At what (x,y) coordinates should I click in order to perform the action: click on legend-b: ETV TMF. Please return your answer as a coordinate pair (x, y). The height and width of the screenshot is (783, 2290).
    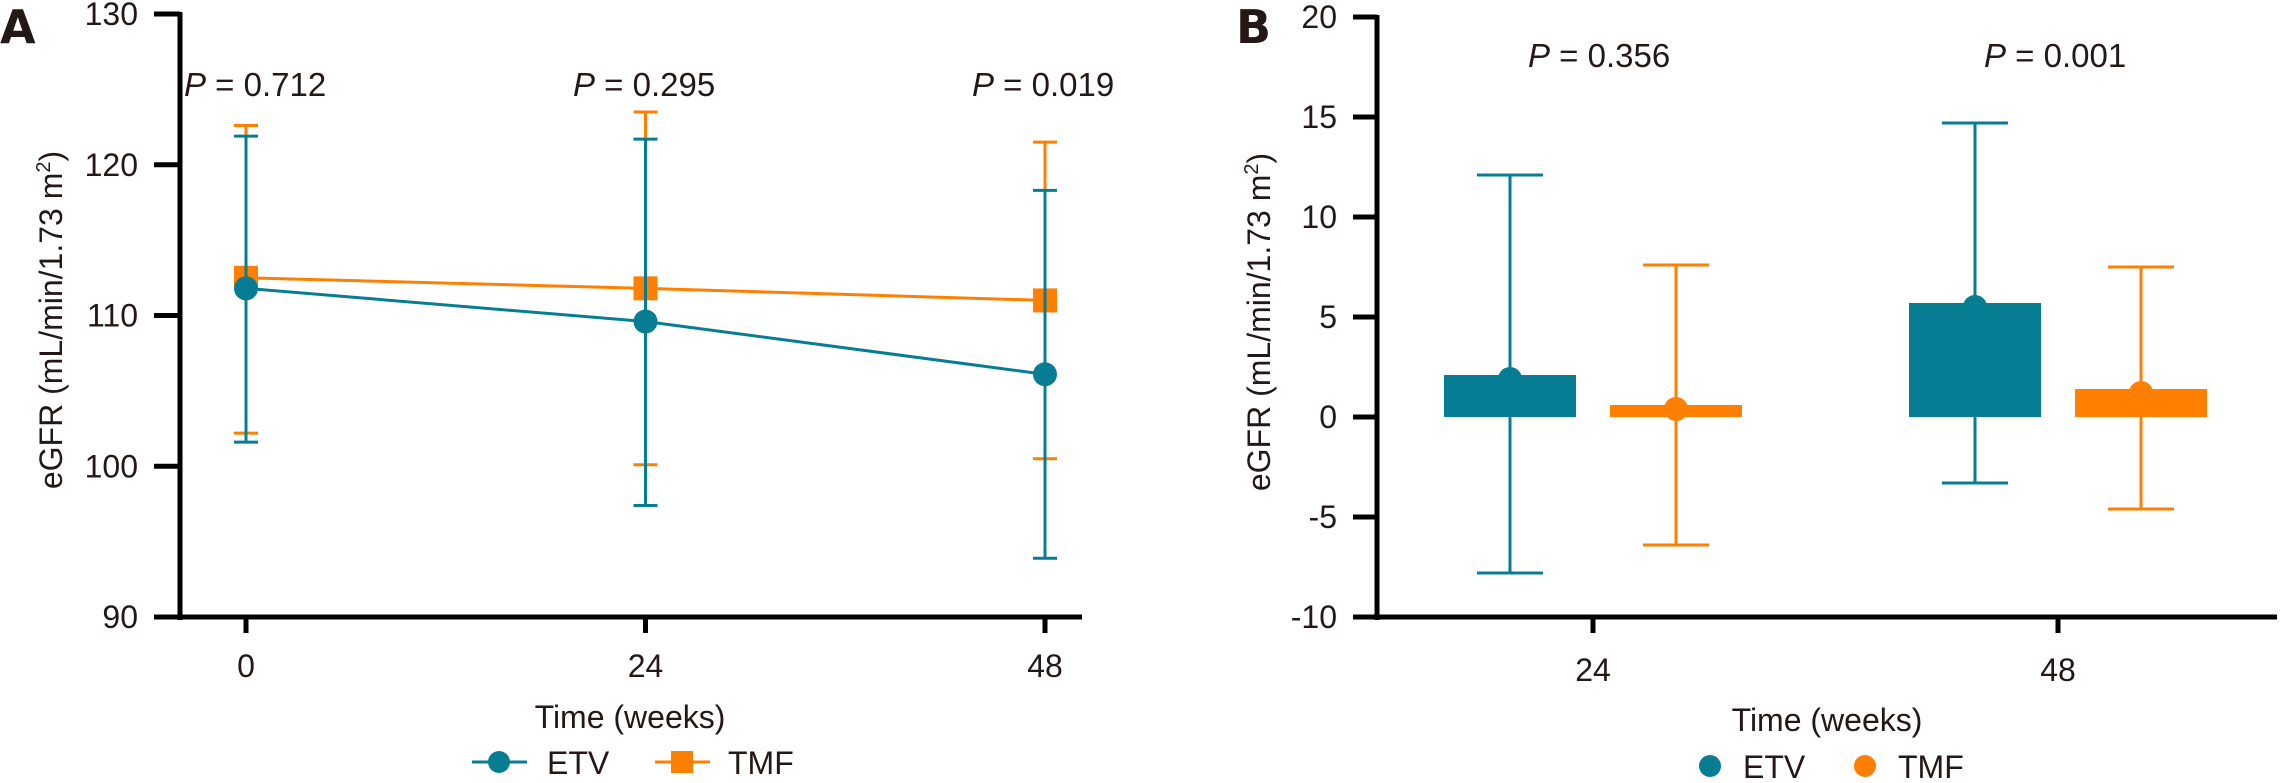
    Looking at the image, I should click on (1831, 766).